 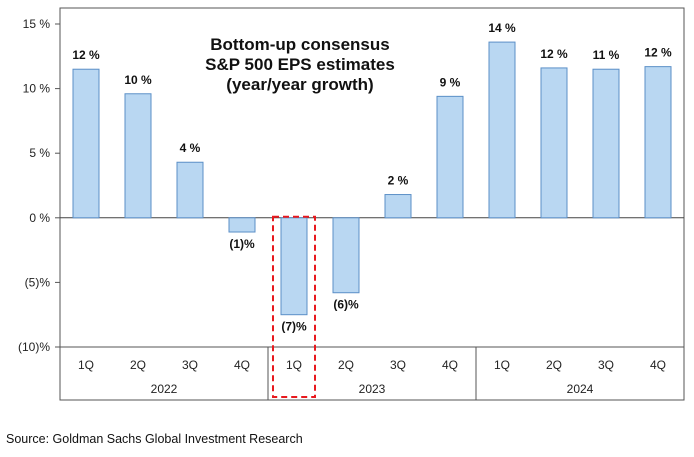 I want to click on y-tick-label: 0 %, so click(x=39, y=218).